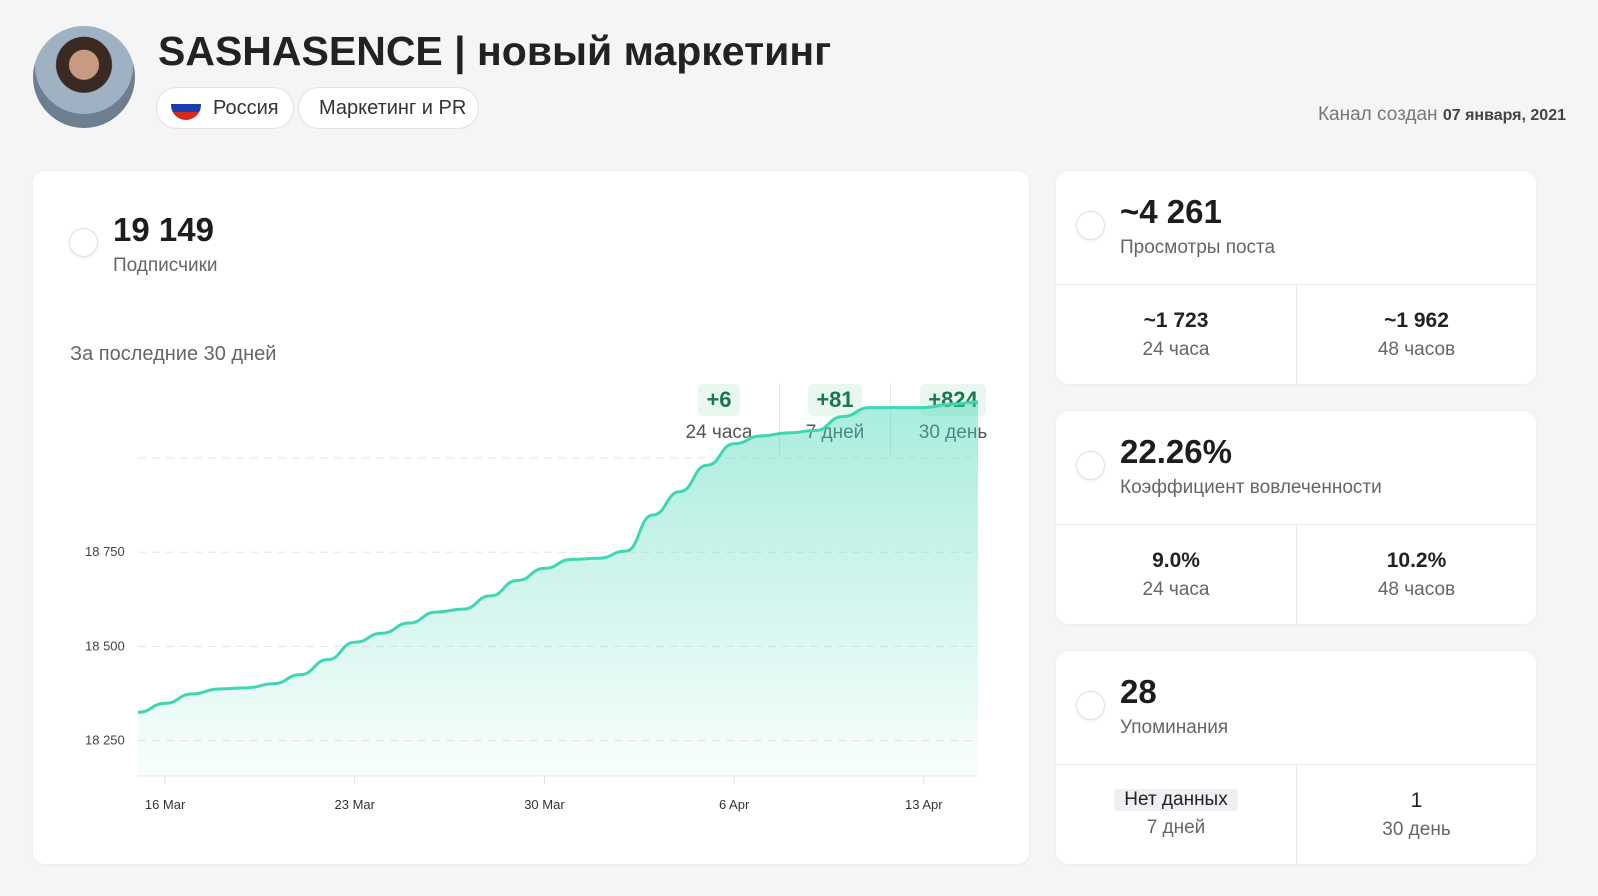 This screenshot has height=896, width=1598. I want to click on y-tick-label: 18 500, so click(105, 645).